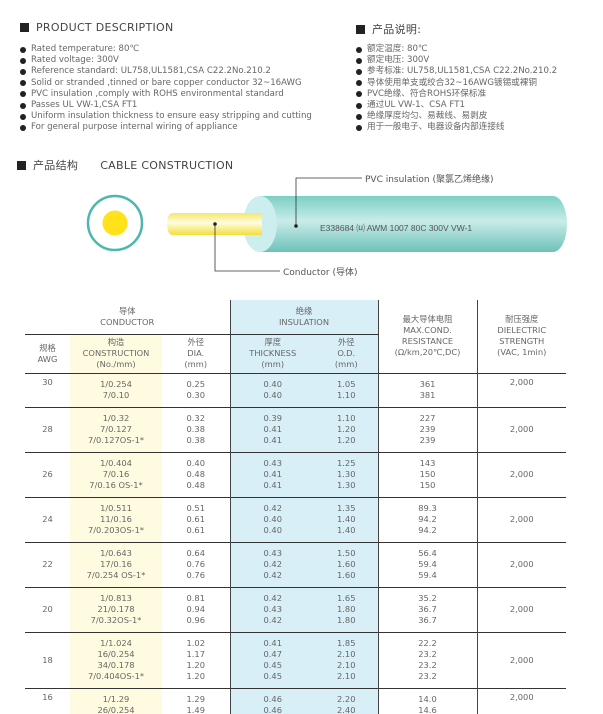 Image resolution: width=603 pixels, height=714 pixels. What do you see at coordinates (346, 353) in the screenshot?
I see `header-od-line: O.D.` at bounding box center [346, 353].